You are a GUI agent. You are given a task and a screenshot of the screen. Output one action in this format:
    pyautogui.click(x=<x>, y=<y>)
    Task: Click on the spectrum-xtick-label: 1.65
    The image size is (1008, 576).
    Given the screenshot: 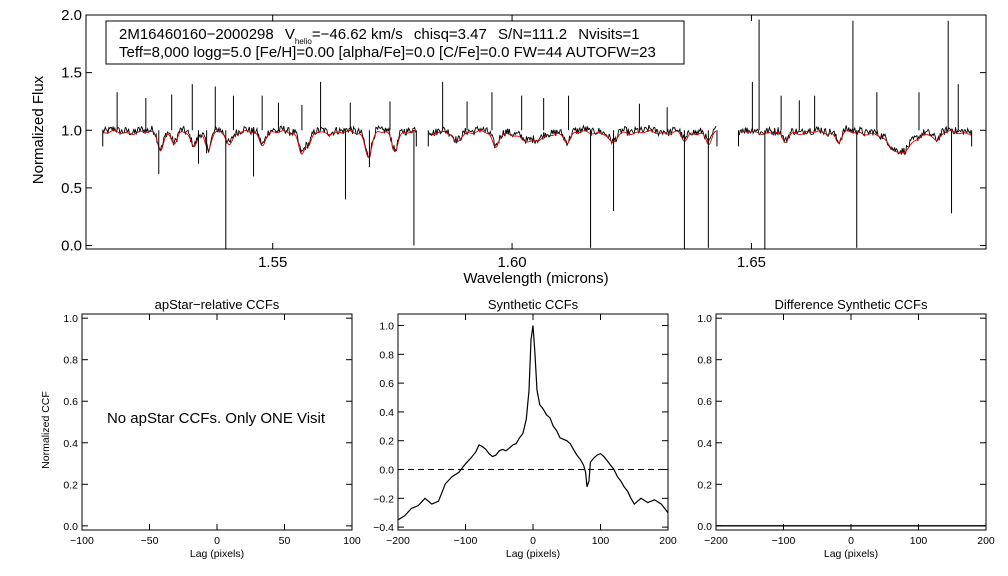 What is the action you would take?
    pyautogui.click(x=751, y=262)
    